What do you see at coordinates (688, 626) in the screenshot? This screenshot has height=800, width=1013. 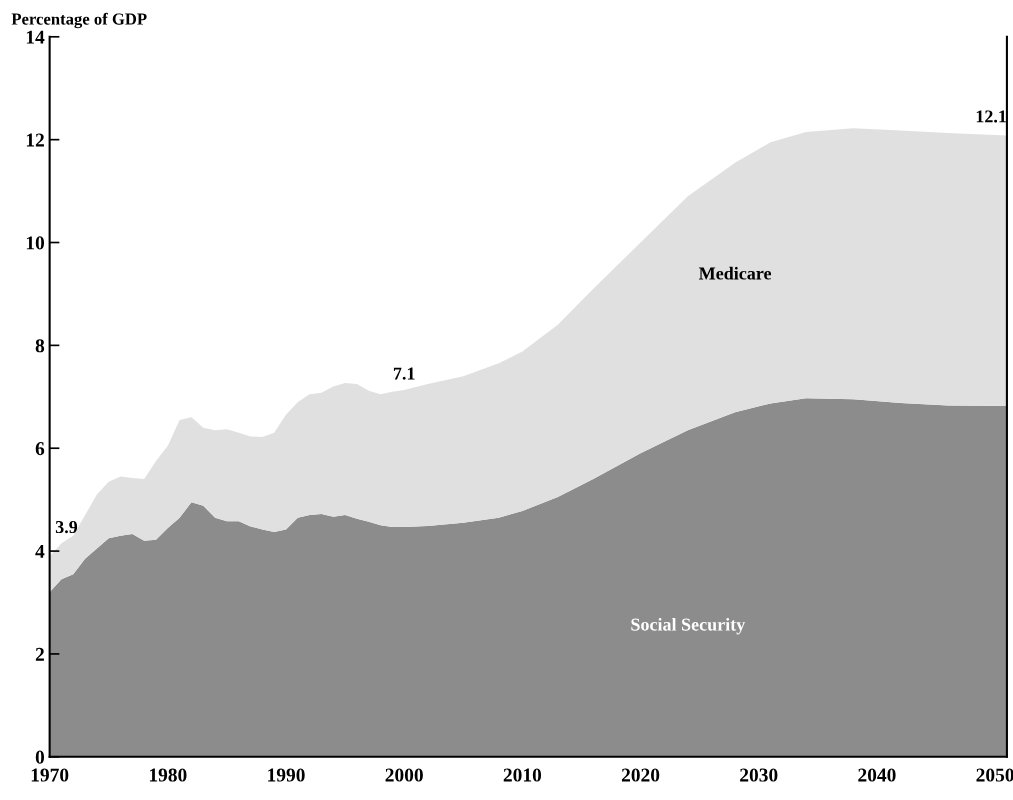 I see `series-label: Social Security` at bounding box center [688, 626].